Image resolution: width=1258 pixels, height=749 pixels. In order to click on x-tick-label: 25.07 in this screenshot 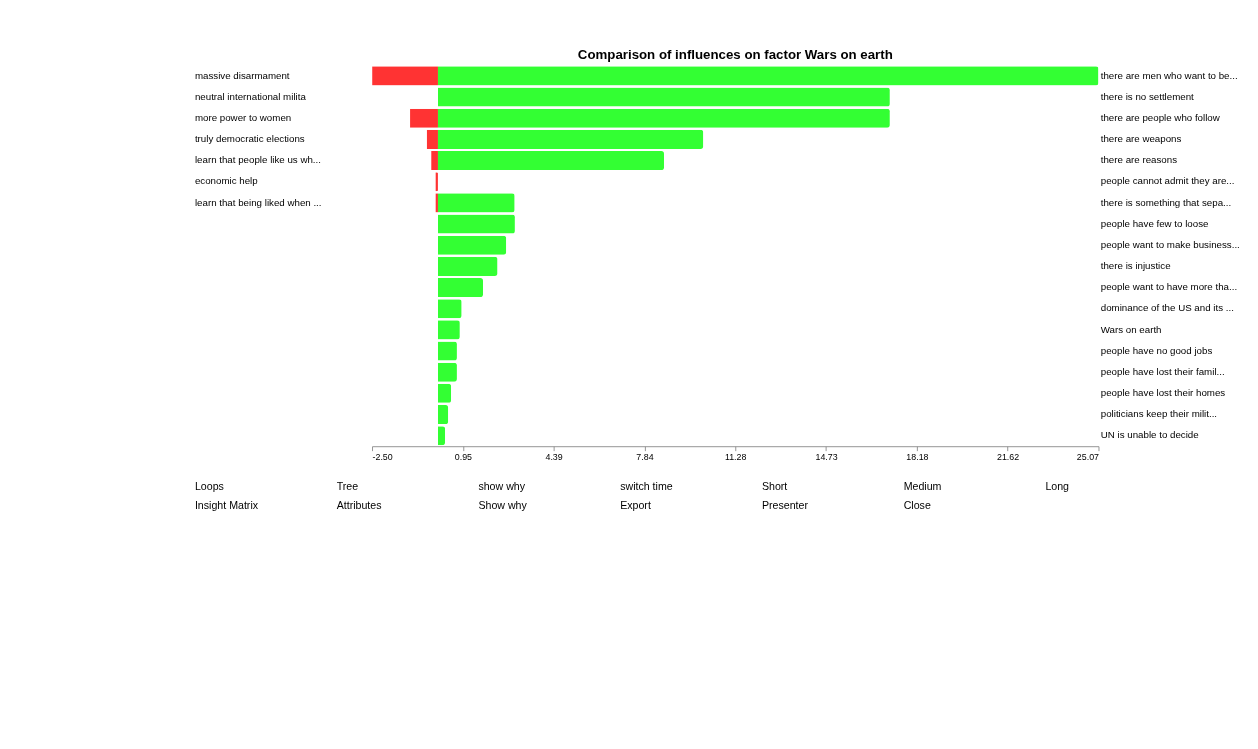, I will do `click(1088, 456)`.